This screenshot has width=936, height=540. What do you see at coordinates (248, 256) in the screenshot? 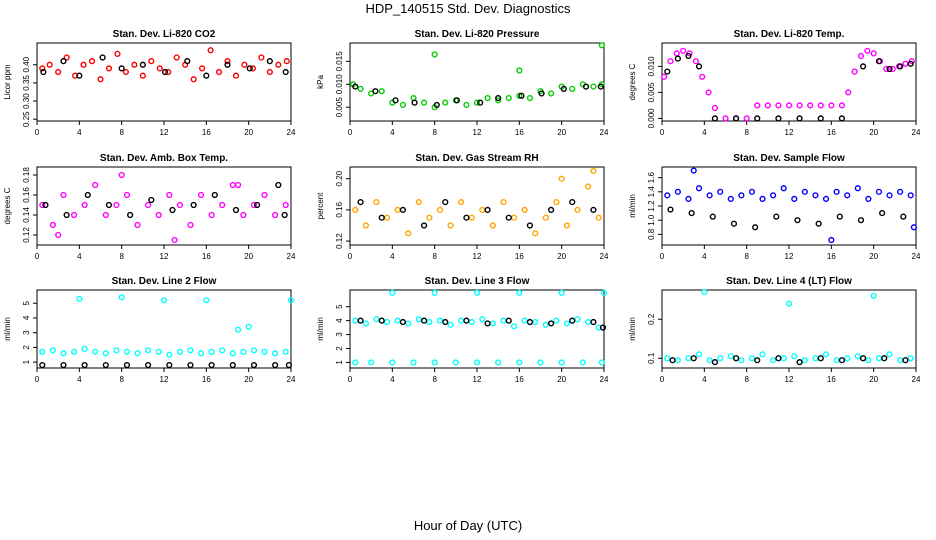
I see `x-tick-label: 20` at bounding box center [248, 256].